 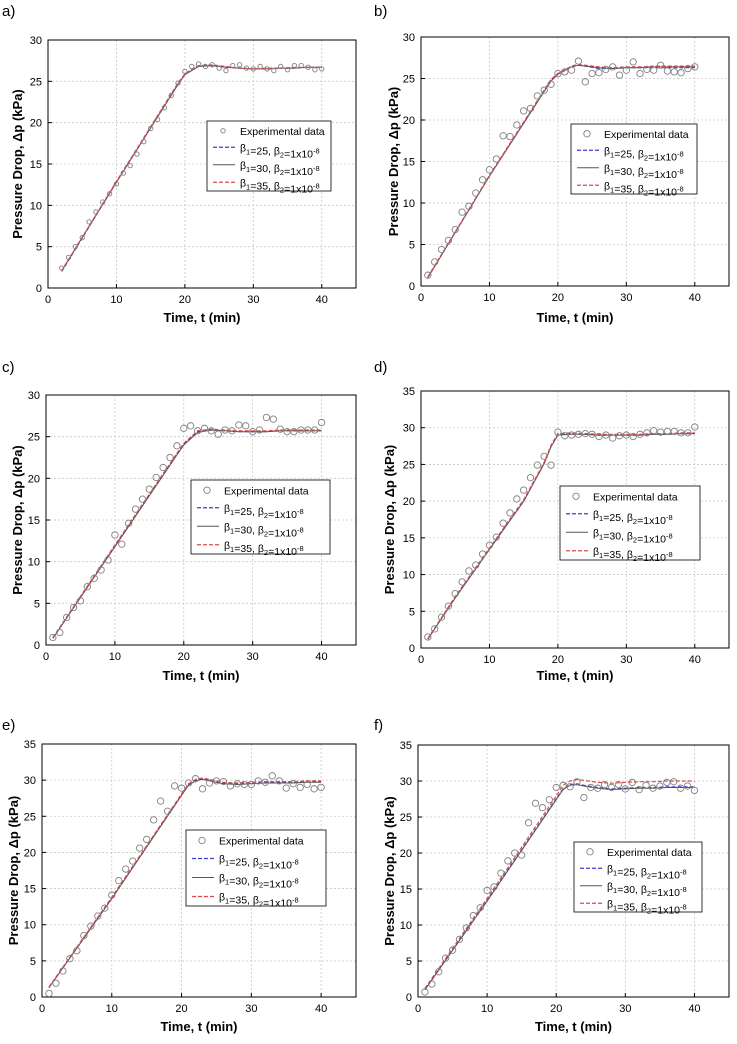 I want to click on legend-text-part: =25,, so click(x=626, y=154).